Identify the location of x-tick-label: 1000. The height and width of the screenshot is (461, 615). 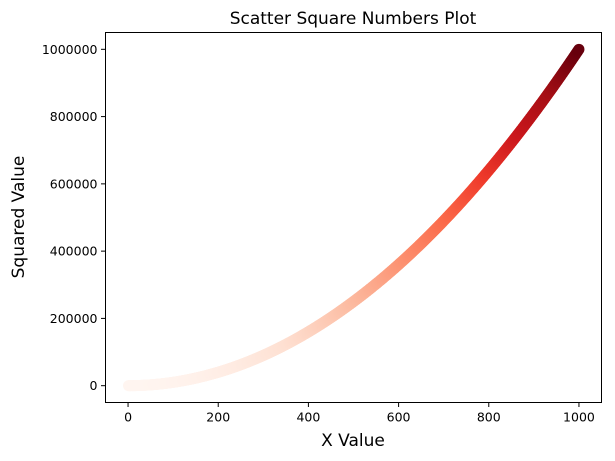
(579, 417).